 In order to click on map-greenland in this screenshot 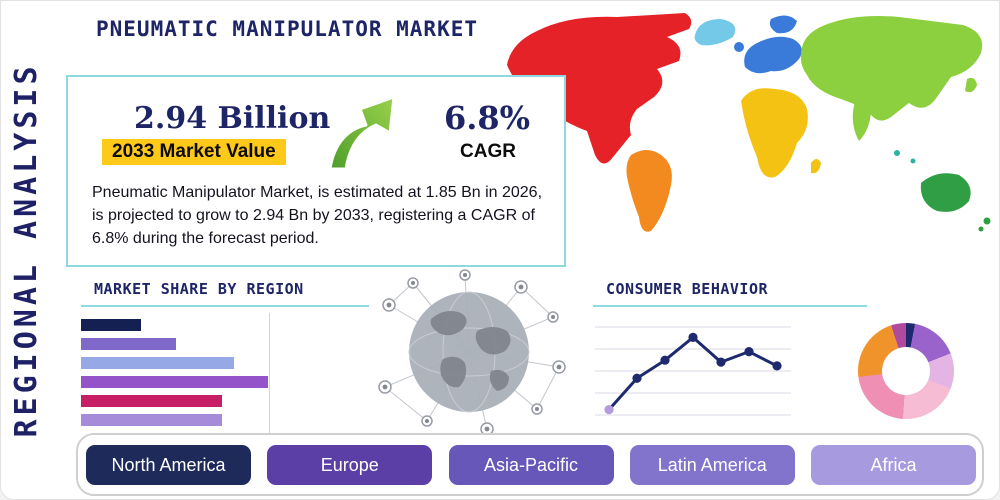, I will do `click(715, 32)`.